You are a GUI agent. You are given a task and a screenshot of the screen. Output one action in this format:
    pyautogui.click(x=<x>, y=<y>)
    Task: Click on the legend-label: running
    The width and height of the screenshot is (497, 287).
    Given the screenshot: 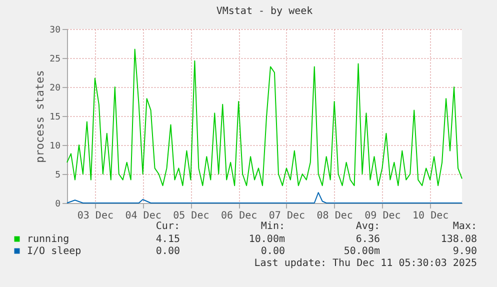 What is the action you would take?
    pyautogui.click(x=48, y=239)
    